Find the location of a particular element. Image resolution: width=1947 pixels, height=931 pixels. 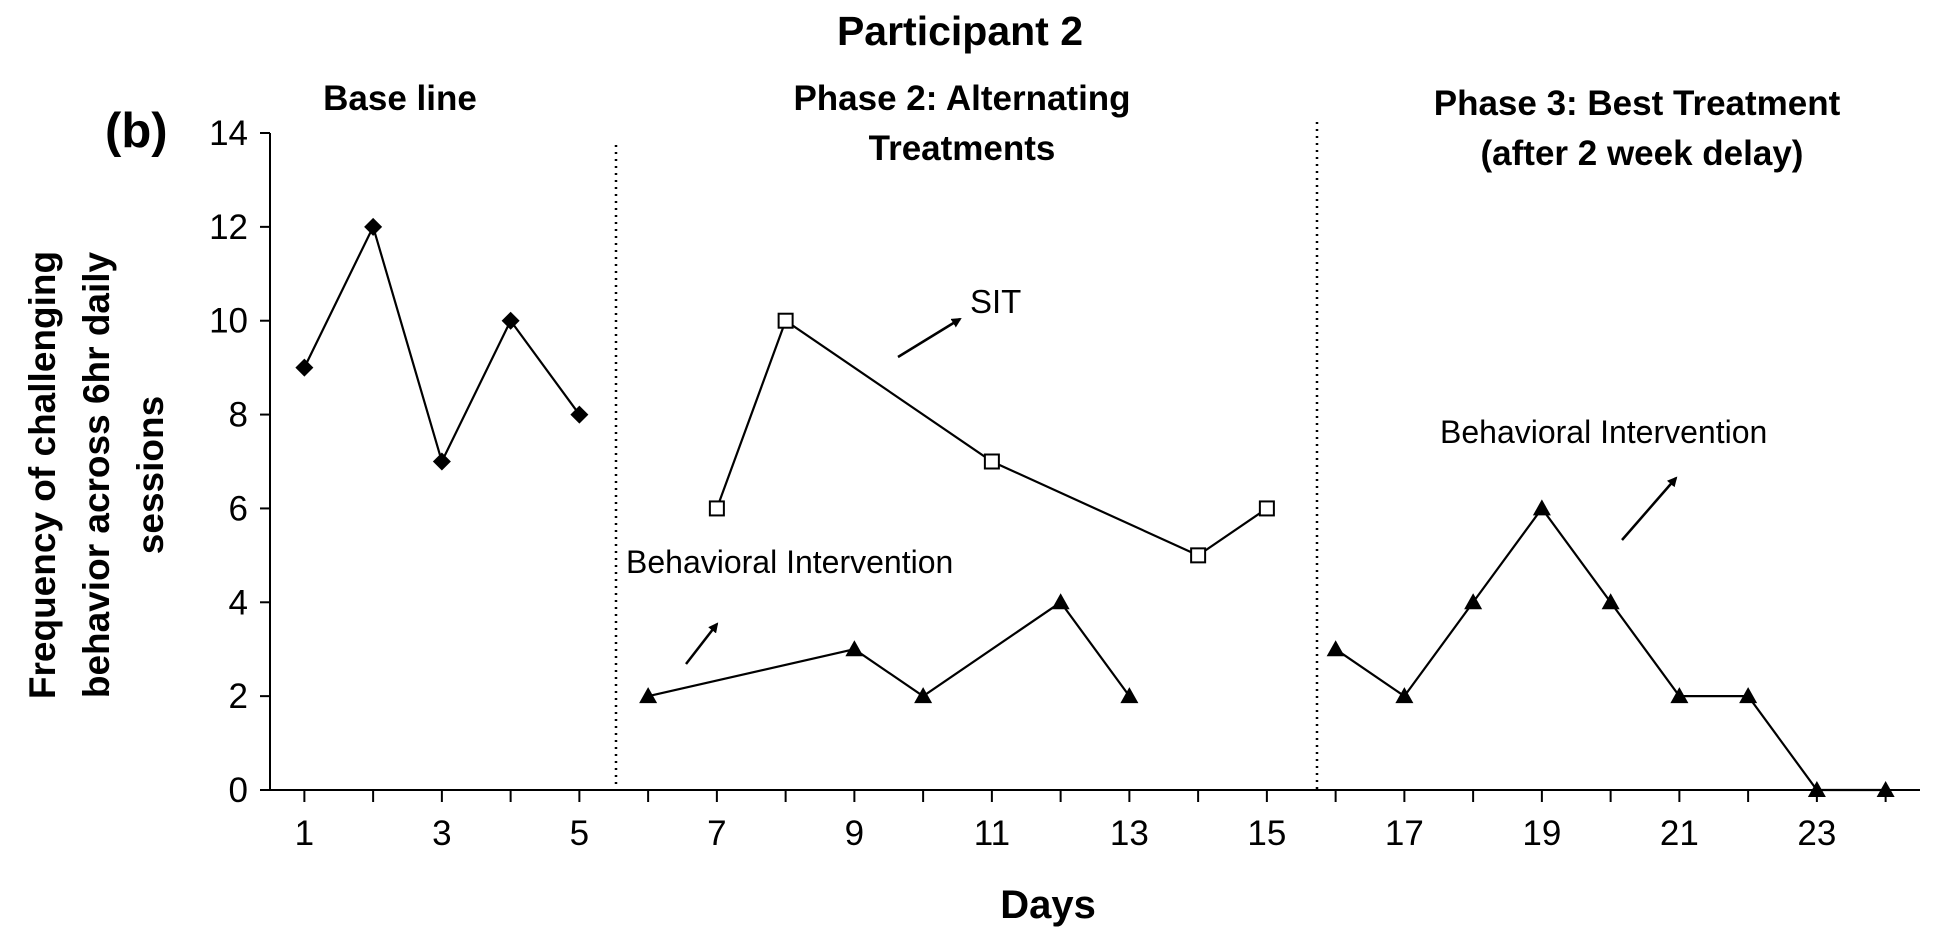

series-2-line is located at coordinates (991, 438).